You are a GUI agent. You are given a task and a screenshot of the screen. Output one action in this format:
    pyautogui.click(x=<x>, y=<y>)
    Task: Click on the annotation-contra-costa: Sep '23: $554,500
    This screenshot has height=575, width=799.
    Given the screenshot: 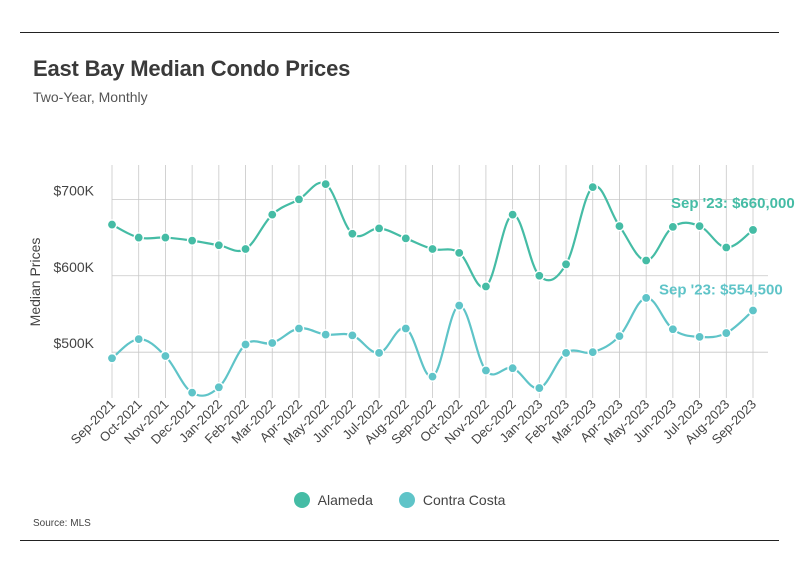 What is the action you would take?
    pyautogui.click(x=721, y=290)
    